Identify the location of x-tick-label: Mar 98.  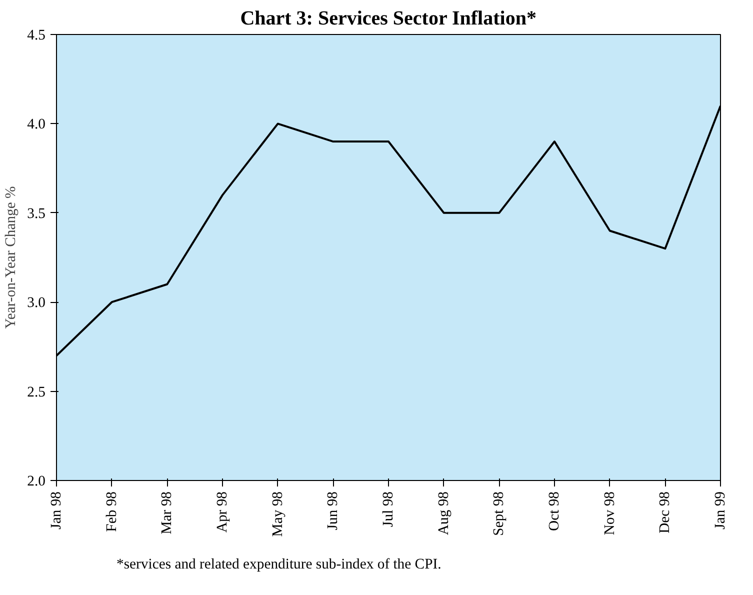
(167, 512).